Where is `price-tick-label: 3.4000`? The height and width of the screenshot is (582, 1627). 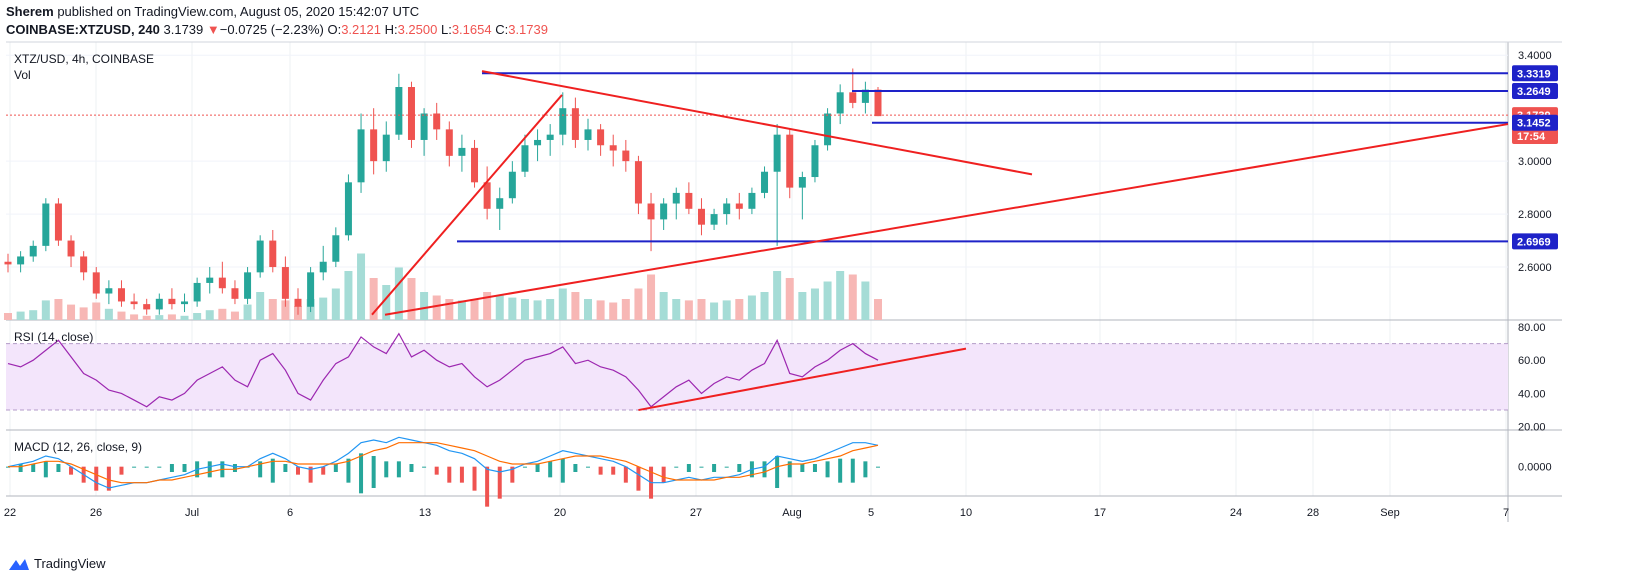
price-tick-label: 3.4000 is located at coordinates (1535, 56).